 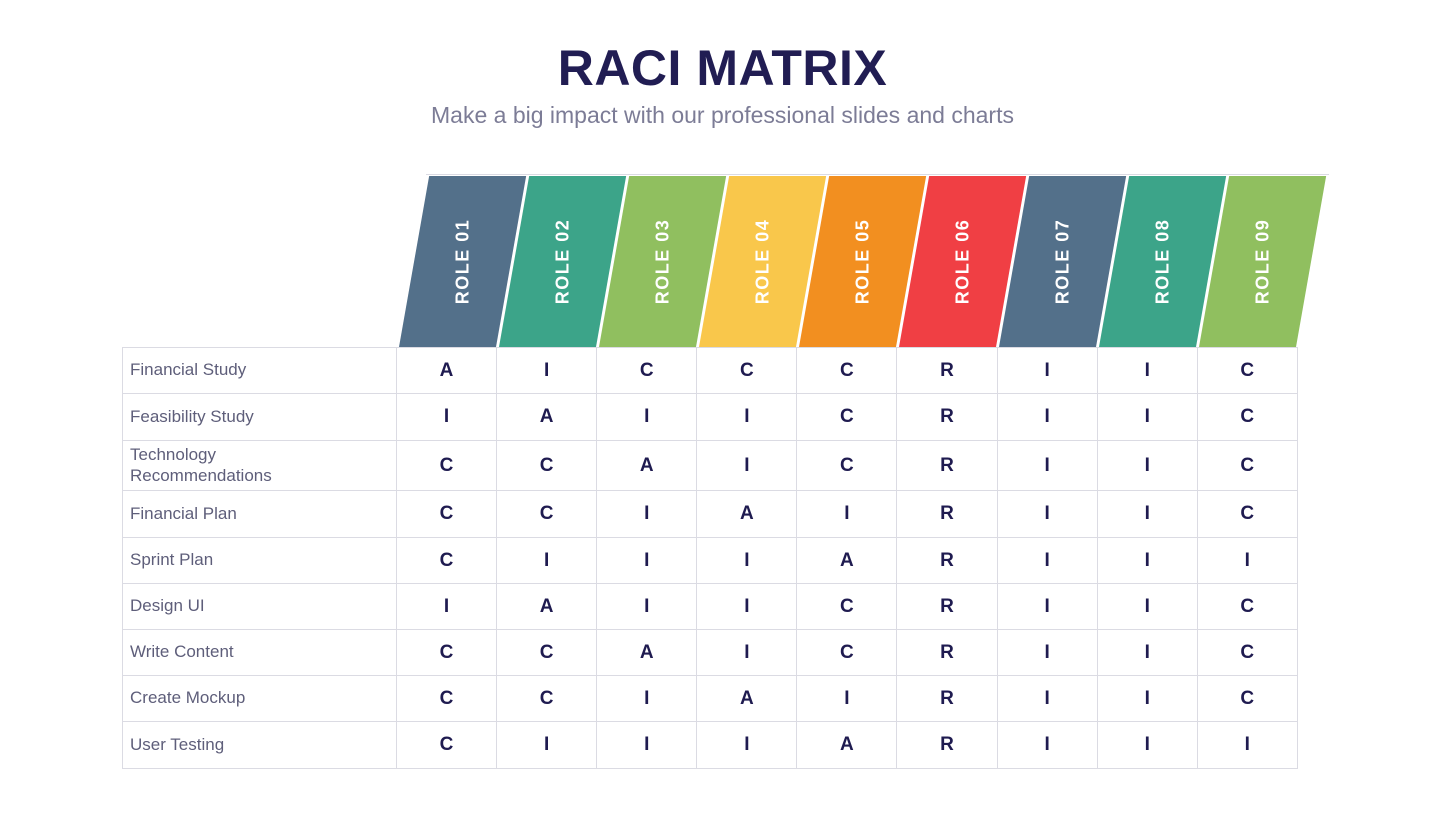 What do you see at coordinates (847, 607) in the screenshot?
I see `raci-cell-r6-c5: C` at bounding box center [847, 607].